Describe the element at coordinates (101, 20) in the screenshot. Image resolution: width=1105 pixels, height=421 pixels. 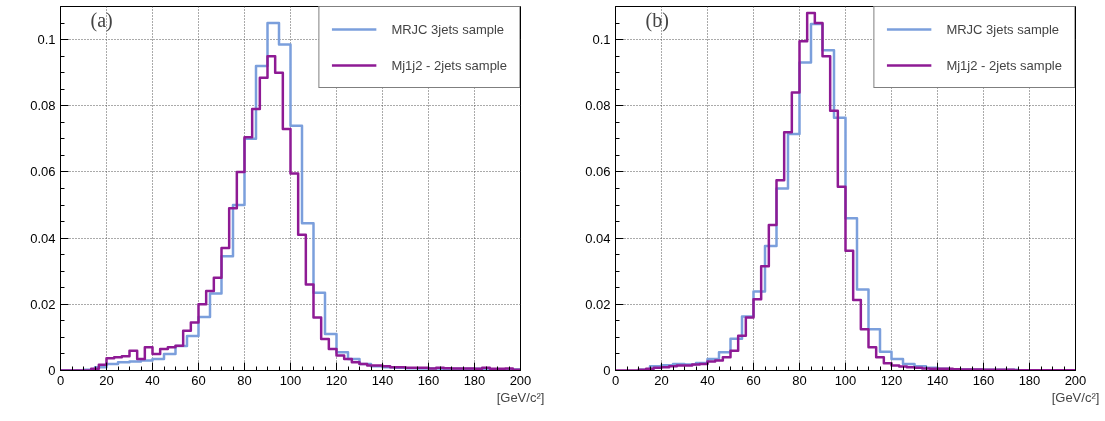
I see `annotation: (a)` at that location.